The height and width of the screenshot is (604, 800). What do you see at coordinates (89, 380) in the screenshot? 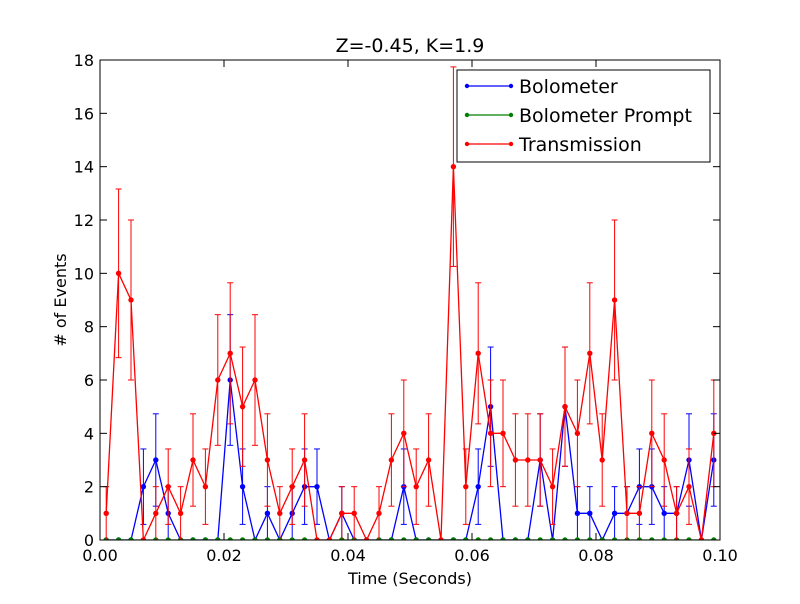
I see `y-tick-label: 6` at bounding box center [89, 380].